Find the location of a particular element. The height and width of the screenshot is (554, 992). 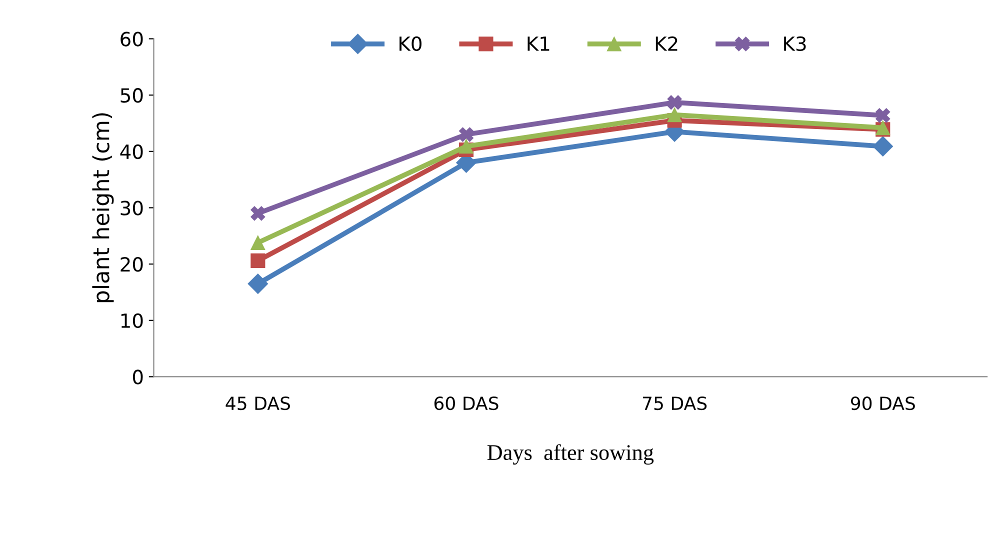

y-tick-label: 30 is located at coordinates (131, 208).